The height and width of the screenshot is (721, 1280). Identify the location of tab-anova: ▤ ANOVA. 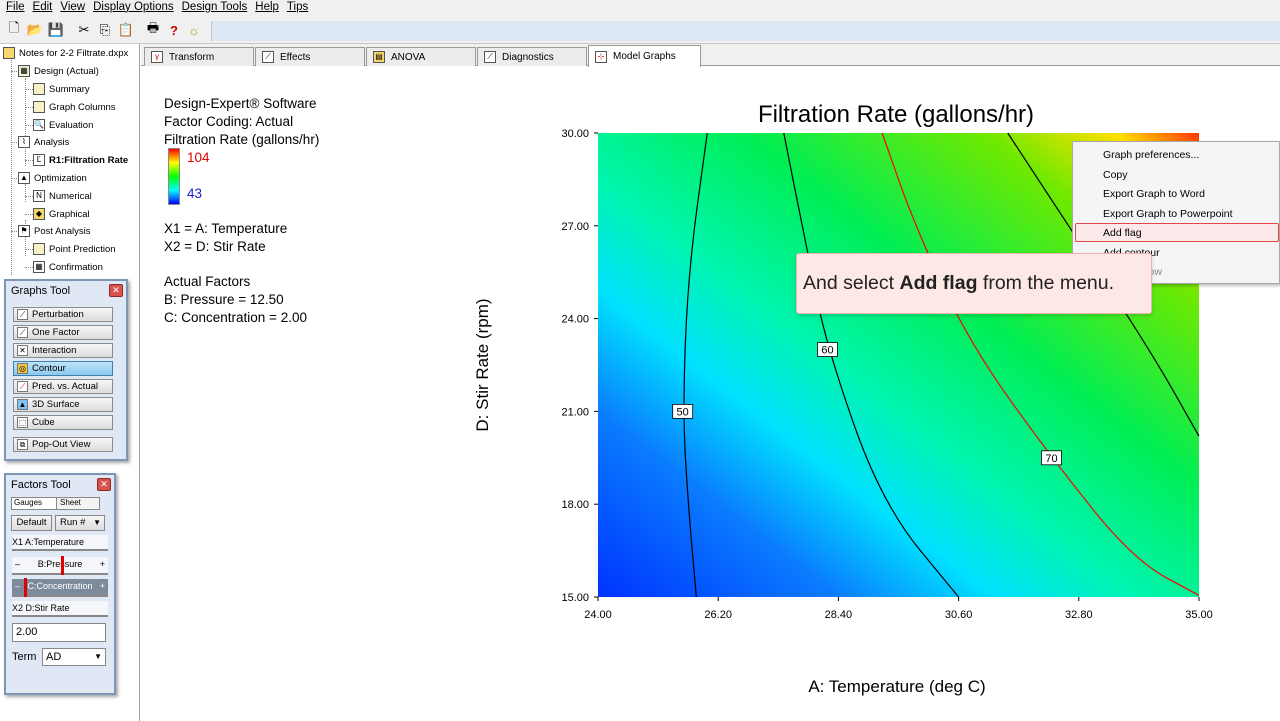
(421, 56).